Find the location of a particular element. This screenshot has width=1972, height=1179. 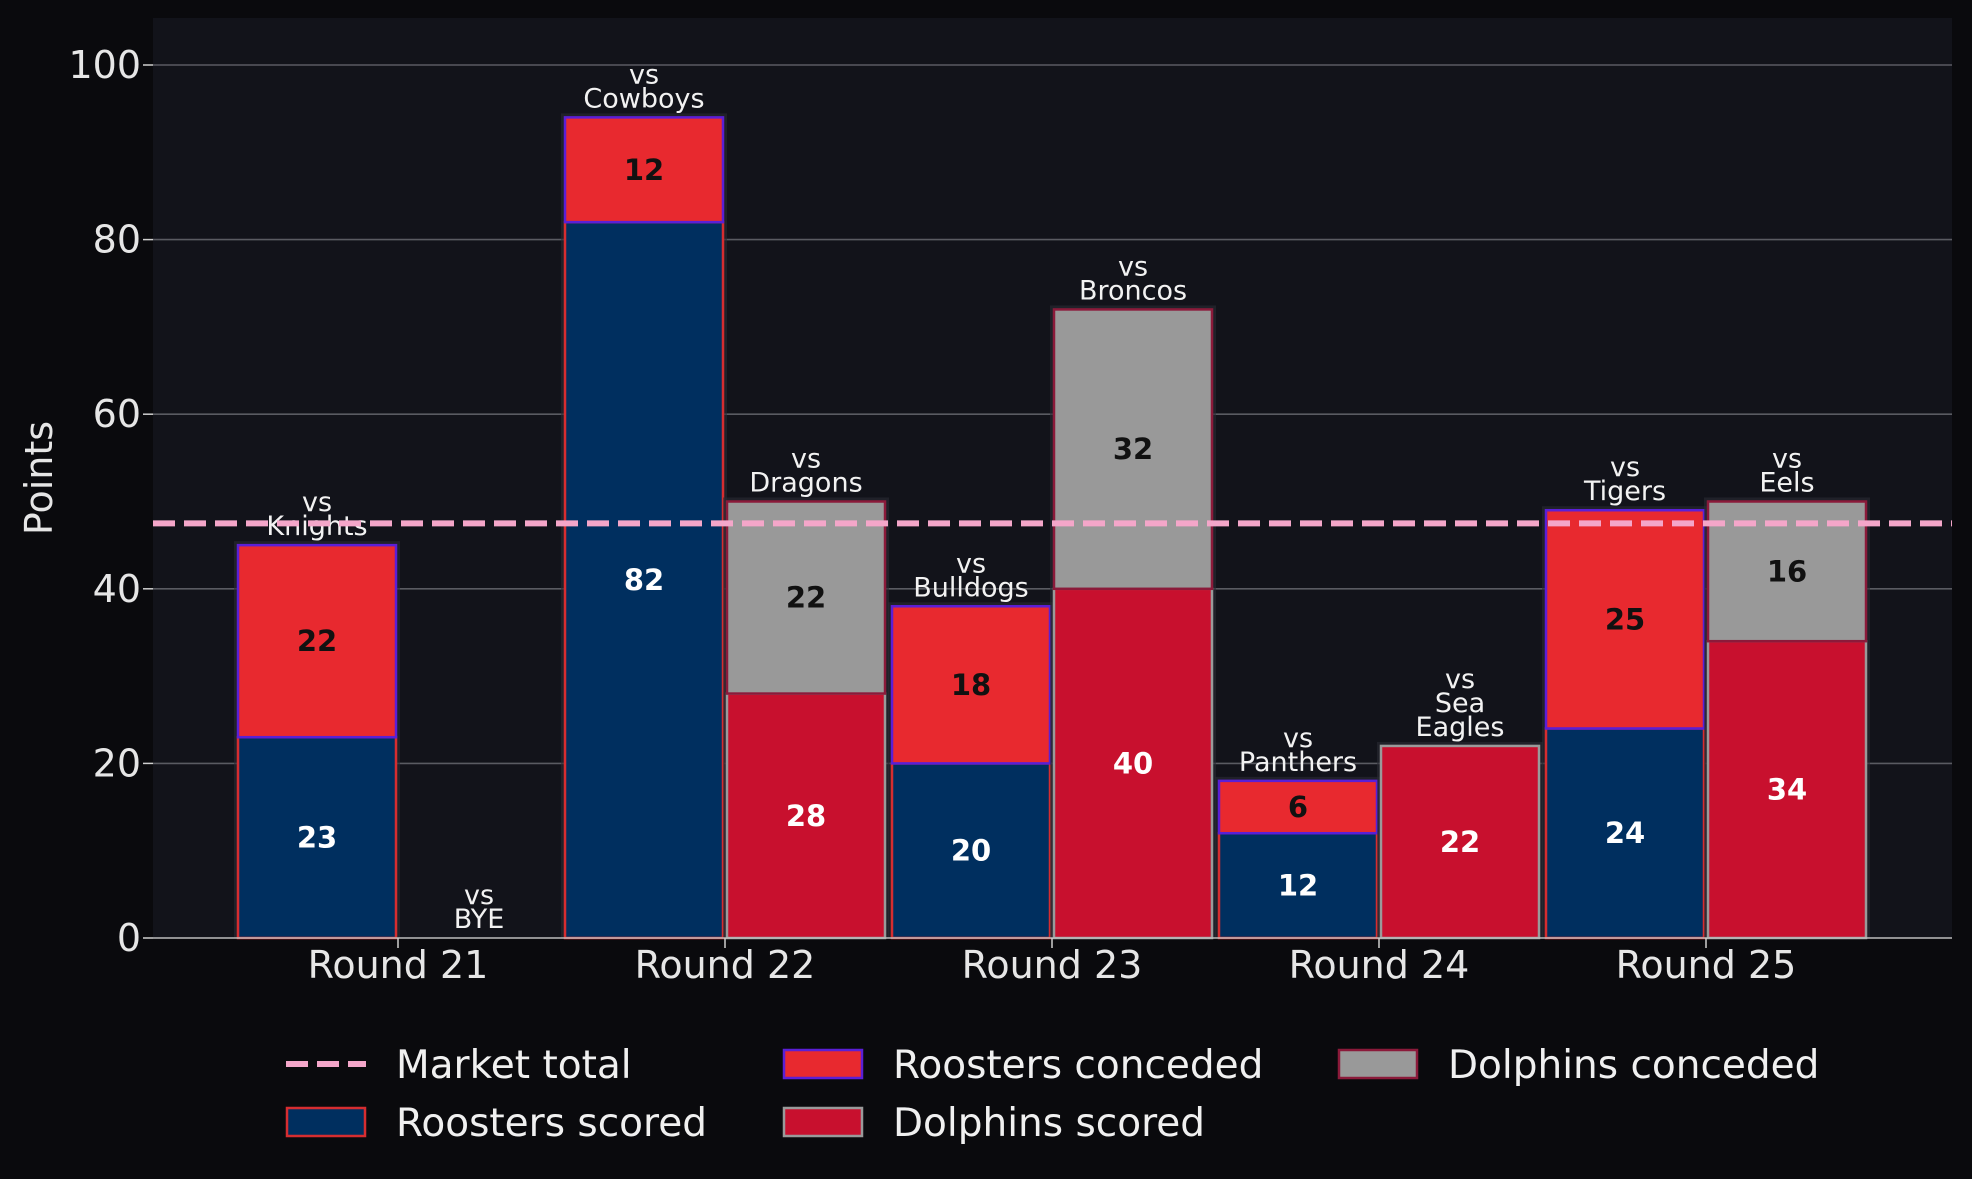

y-tick-label-20: 20 is located at coordinates (117, 763).